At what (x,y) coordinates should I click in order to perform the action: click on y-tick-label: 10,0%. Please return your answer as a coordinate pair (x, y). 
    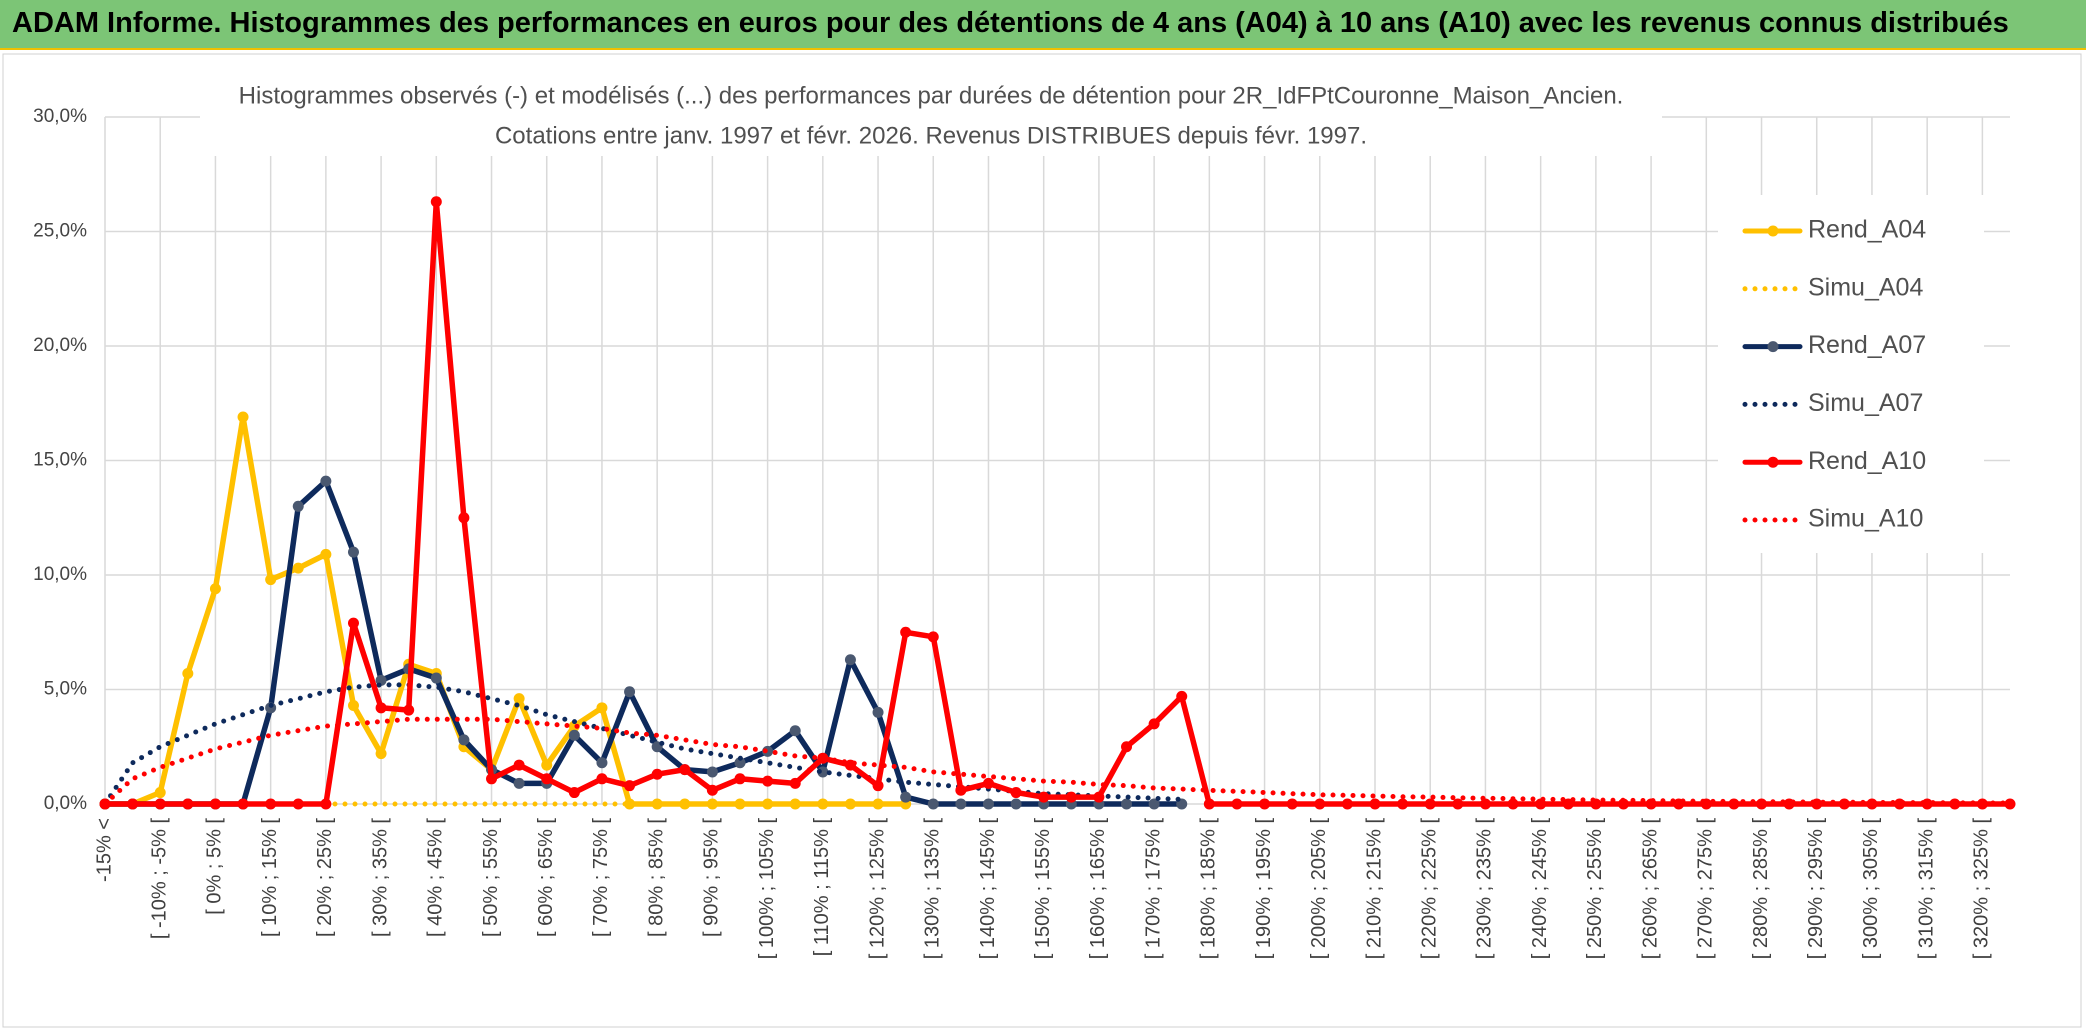
    Looking at the image, I should click on (60, 574).